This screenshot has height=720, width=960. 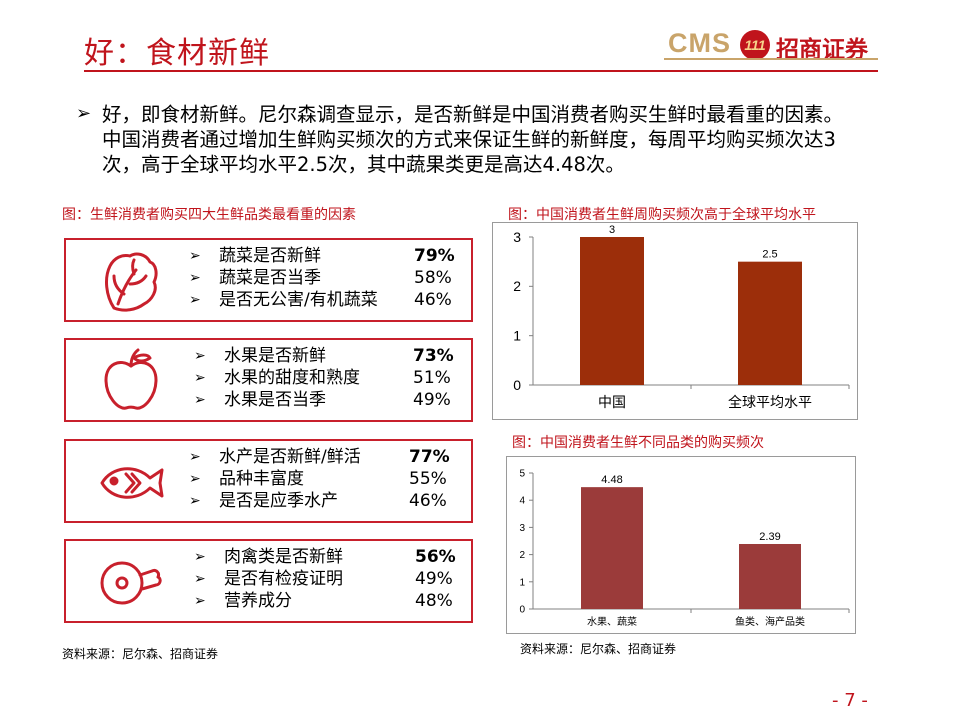 I want to click on logo-cms-text: CMS, so click(x=699, y=43).